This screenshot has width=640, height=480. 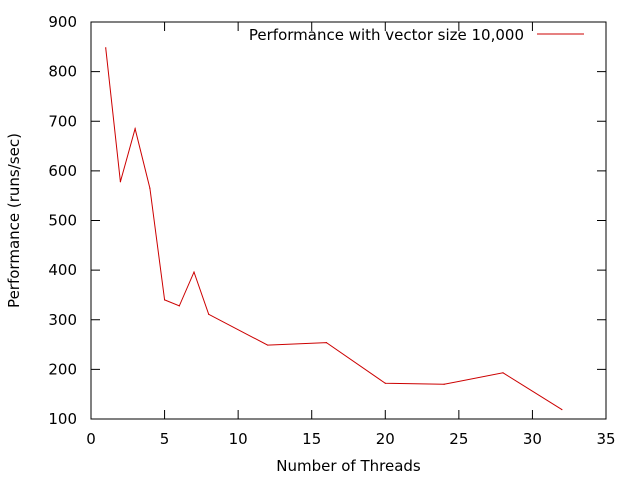 What do you see at coordinates (62, 419) in the screenshot?
I see `y-tick-label: 100` at bounding box center [62, 419].